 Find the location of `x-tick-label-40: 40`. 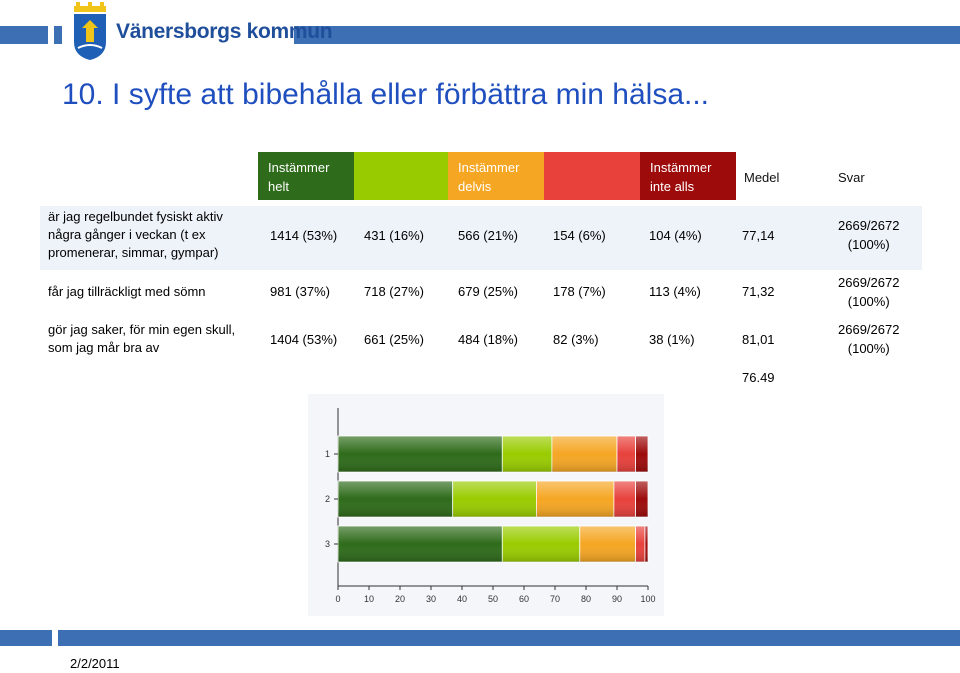

x-tick-label-40: 40 is located at coordinates (462, 599).